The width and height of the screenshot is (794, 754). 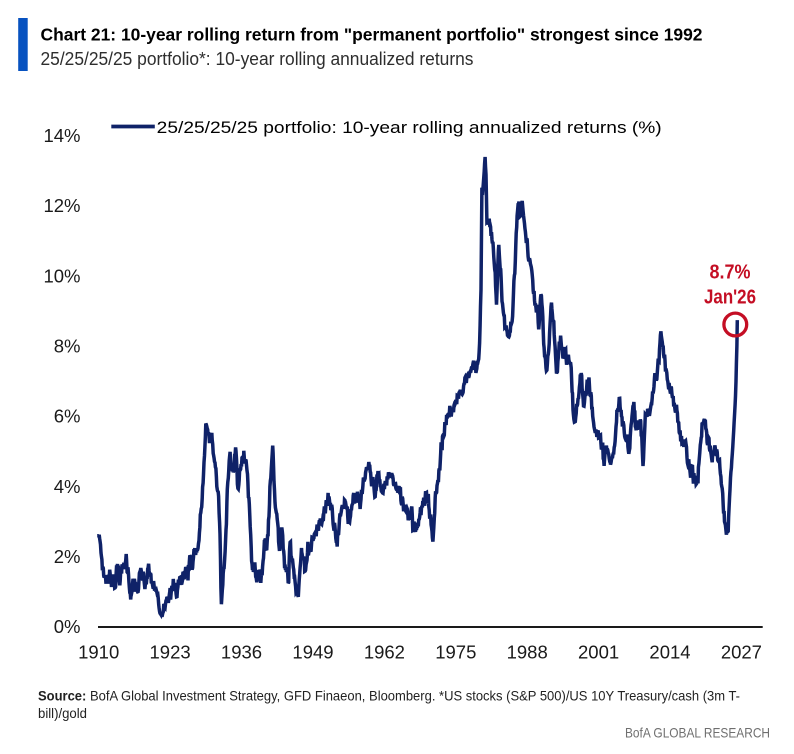 What do you see at coordinates (98, 652) in the screenshot?
I see `svg-text: 1910` at bounding box center [98, 652].